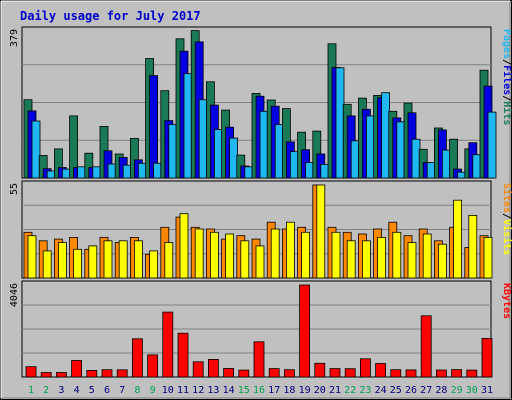 The image size is (512, 400). Describe the element at coordinates (259, 390) in the screenshot. I see `day-label-16: 16` at that location.